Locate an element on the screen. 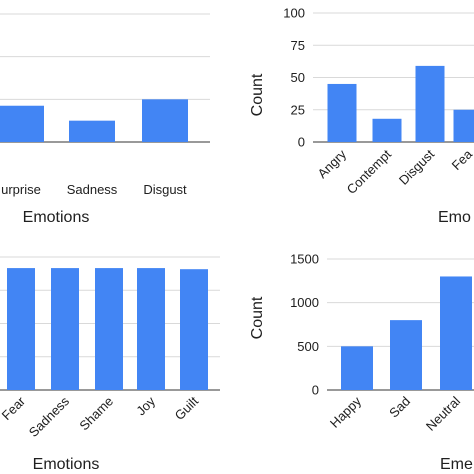 This screenshot has height=474, width=474. bottom-right-category-label: Happy is located at coordinates (346, 412).